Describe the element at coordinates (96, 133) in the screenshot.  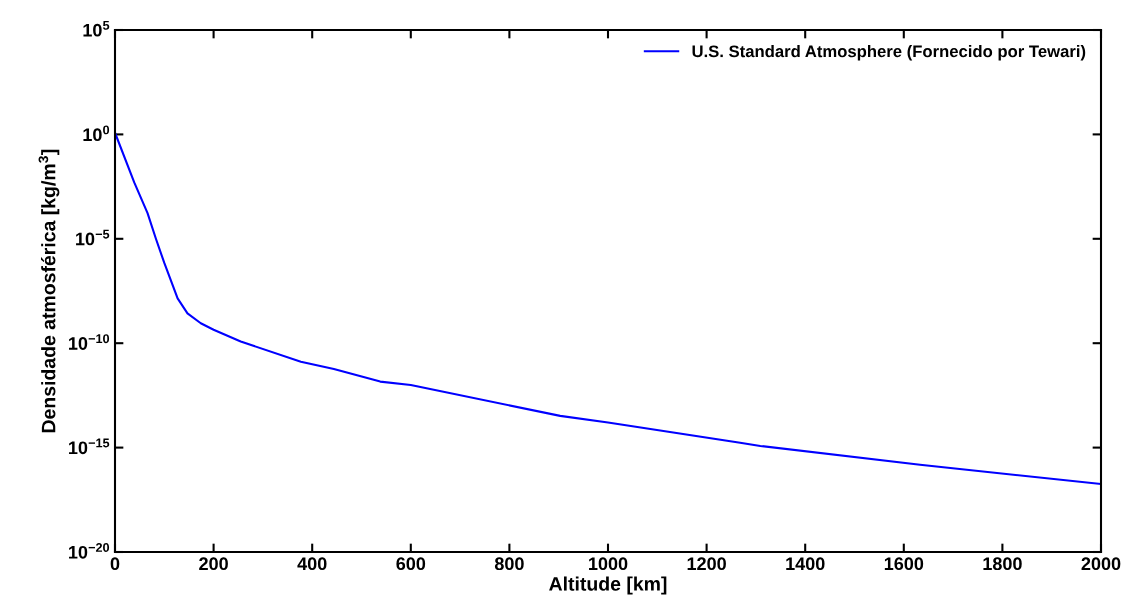
I see `y-tick-label: 10$^{0}$` at that location.